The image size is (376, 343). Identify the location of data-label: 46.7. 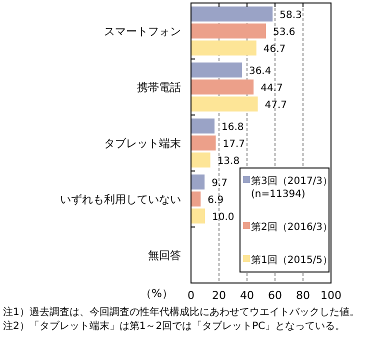
(274, 49).